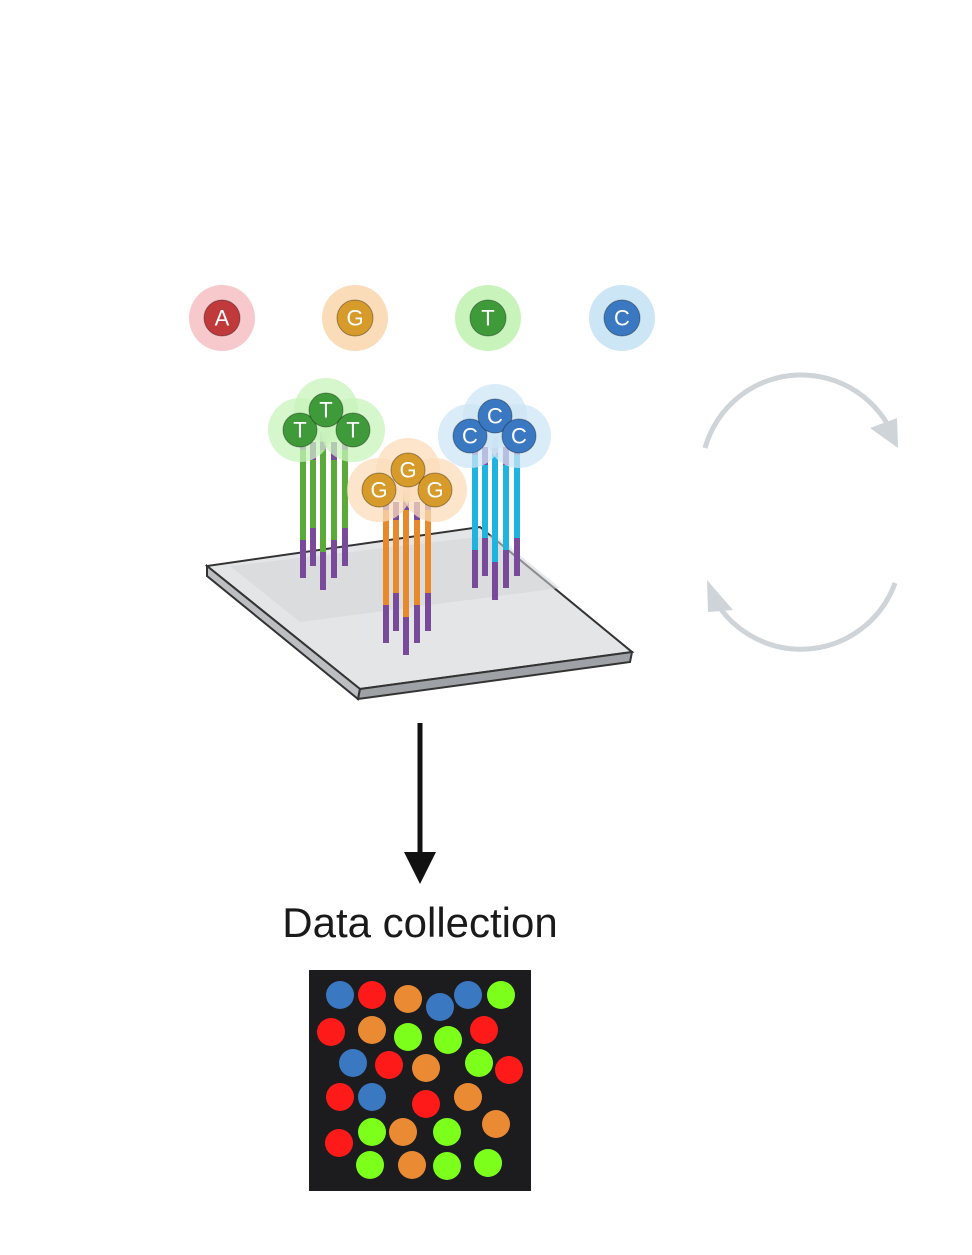 This screenshot has width=972, height=1255. I want to click on nucleotide-letter: A, so click(222, 318).